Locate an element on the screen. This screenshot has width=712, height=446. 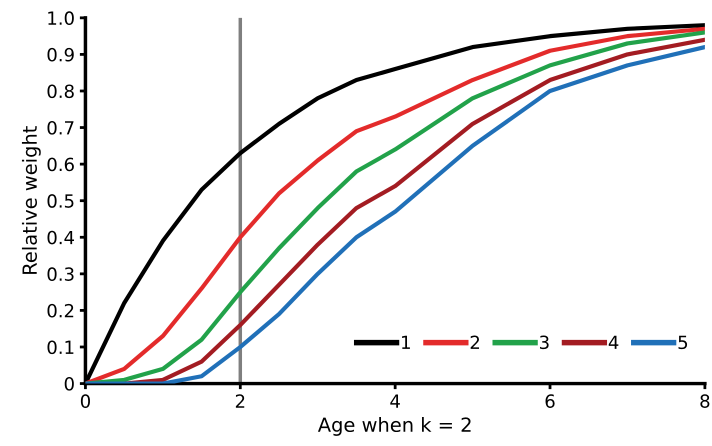
y-tick-label: 0.1 is located at coordinates (61, 347).